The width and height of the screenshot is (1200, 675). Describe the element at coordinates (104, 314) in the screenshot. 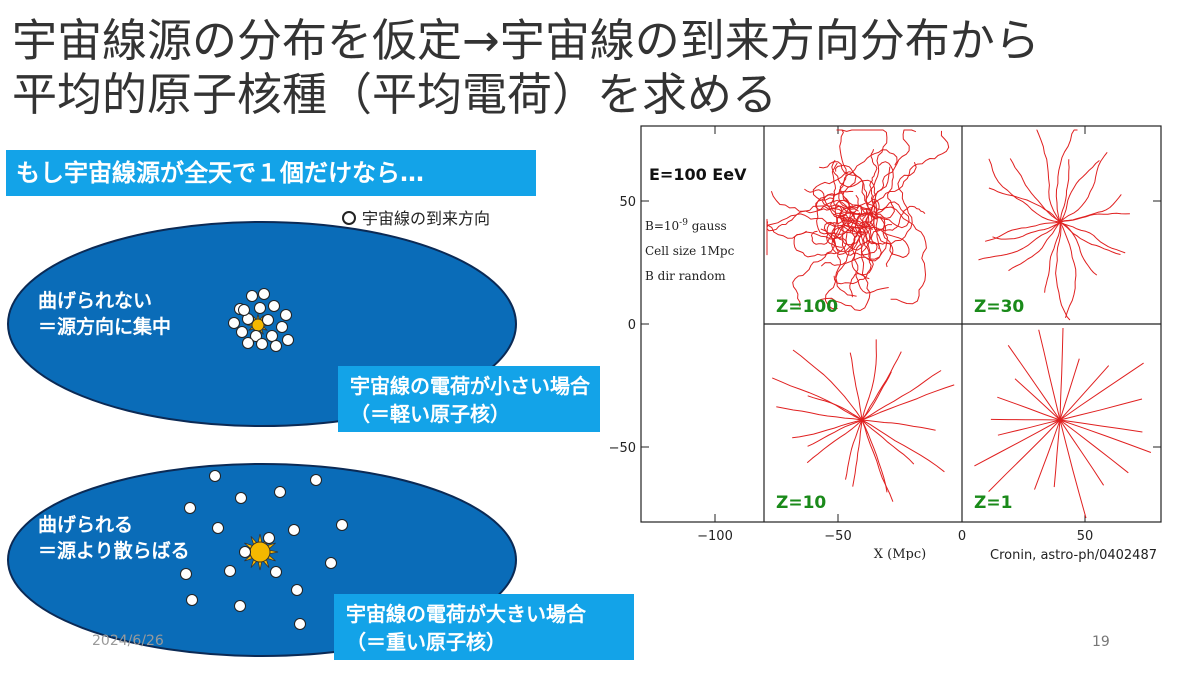

I see `upper-sky-text: 曲げられない ＝源方向に集中` at that location.